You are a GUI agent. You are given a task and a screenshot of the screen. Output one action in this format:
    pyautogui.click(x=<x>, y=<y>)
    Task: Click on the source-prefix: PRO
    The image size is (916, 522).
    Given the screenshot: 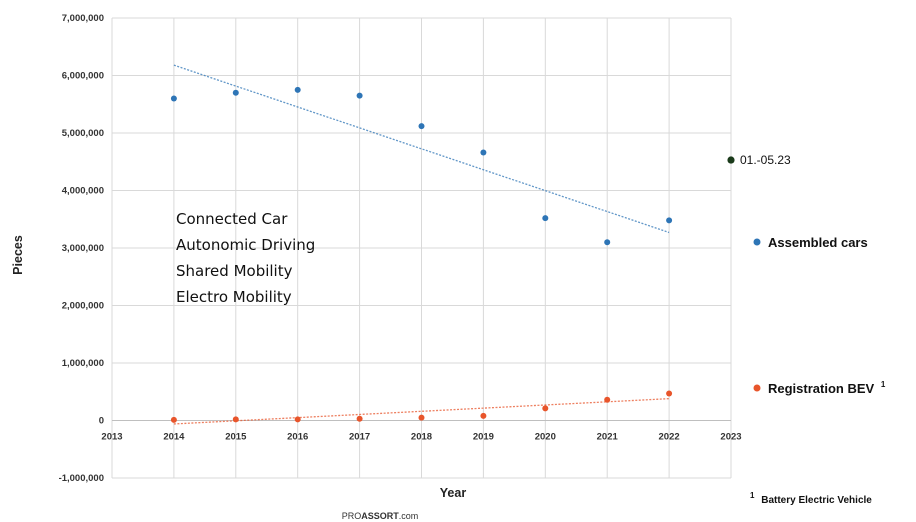 What is the action you would take?
    pyautogui.click(x=352, y=516)
    